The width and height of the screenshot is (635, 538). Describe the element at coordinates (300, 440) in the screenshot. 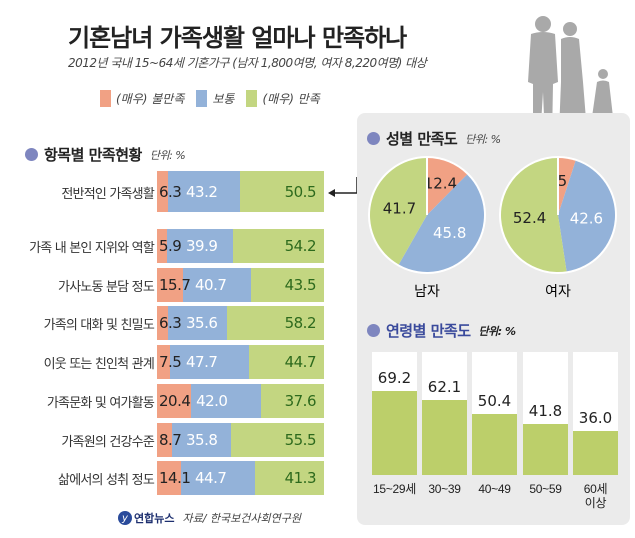

I see `data-label-satisfied: 55.5` at that location.